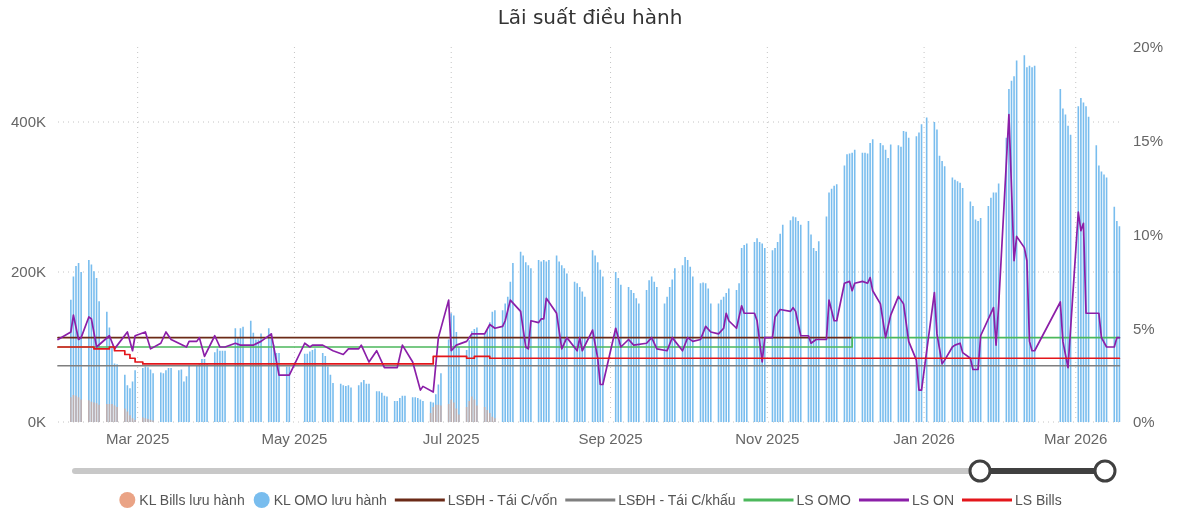 The width and height of the screenshot is (1200, 528). Describe the element at coordinates (28, 272) in the screenshot. I see `y-tick-label: 200K` at that location.